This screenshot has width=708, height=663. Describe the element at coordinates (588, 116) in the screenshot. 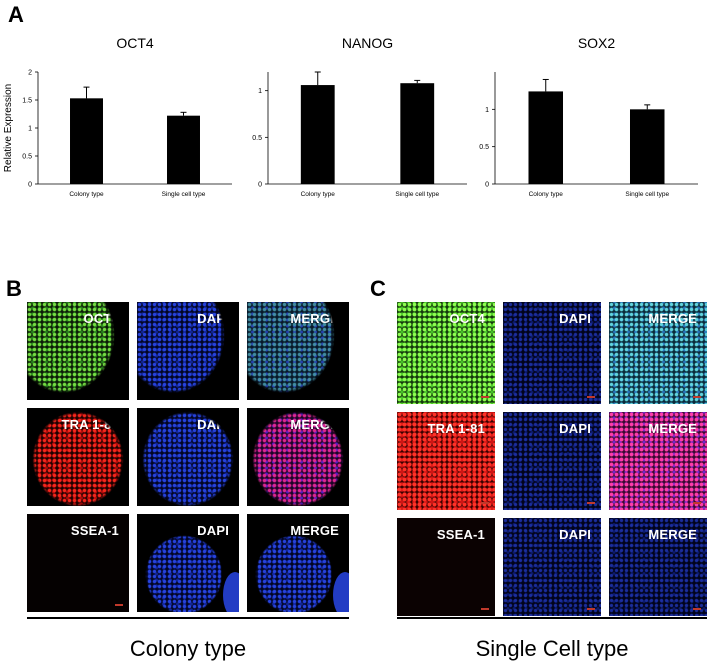

I see `bar-chart-sox2: SOX2 0 0.5 1 Colony type Single cell type` at that location.